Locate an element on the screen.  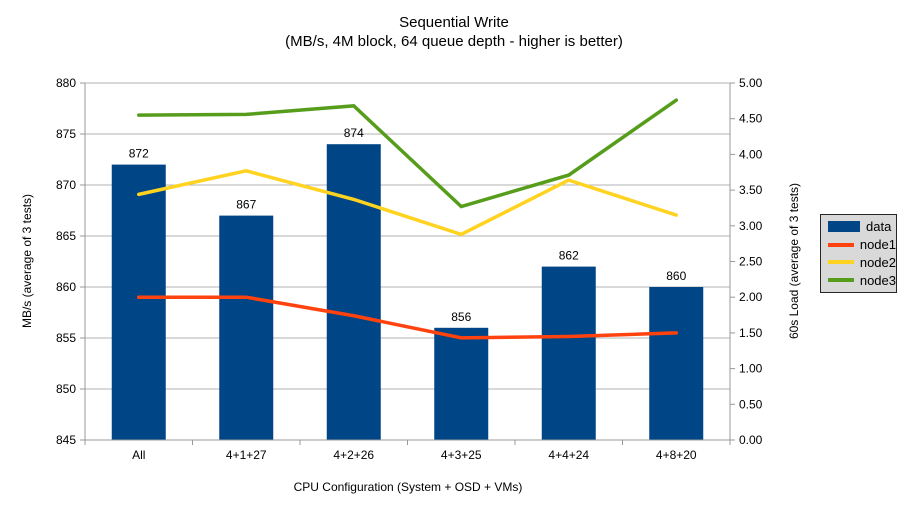
chart-title: Sequential Write is located at coordinates (454, 22).